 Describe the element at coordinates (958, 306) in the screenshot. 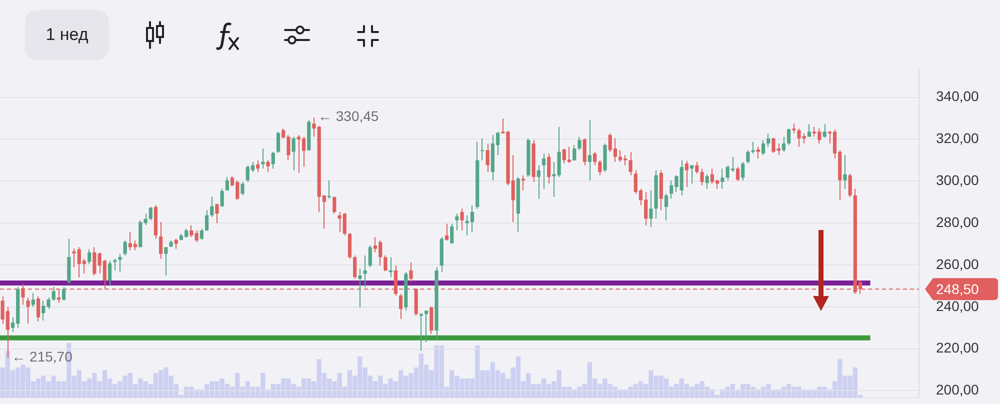

I see `y-tick-label: 240,00` at that location.